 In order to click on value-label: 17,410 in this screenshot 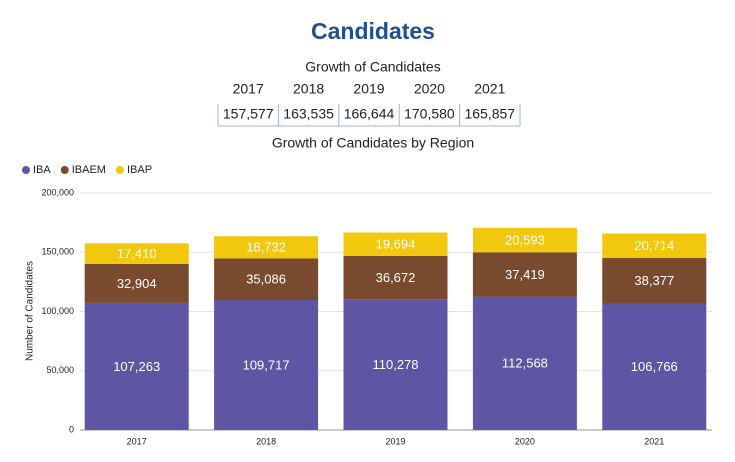, I will do `click(137, 253)`.